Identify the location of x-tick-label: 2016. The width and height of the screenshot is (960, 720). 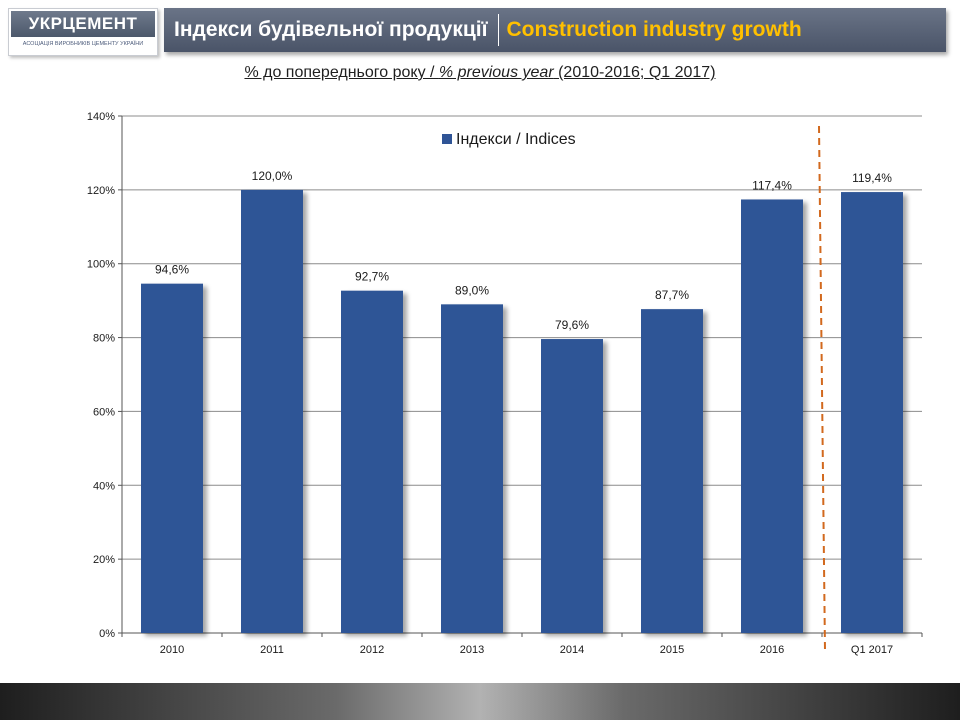
(772, 650).